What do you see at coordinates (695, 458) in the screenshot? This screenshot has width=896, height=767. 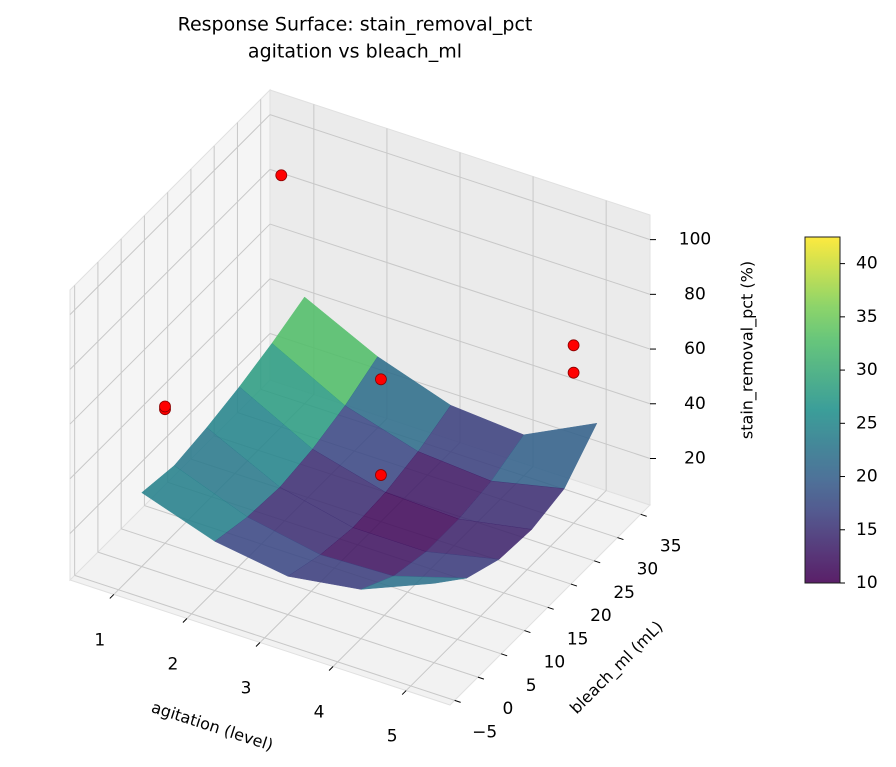 I see `z-tick-label: 20` at bounding box center [695, 458].